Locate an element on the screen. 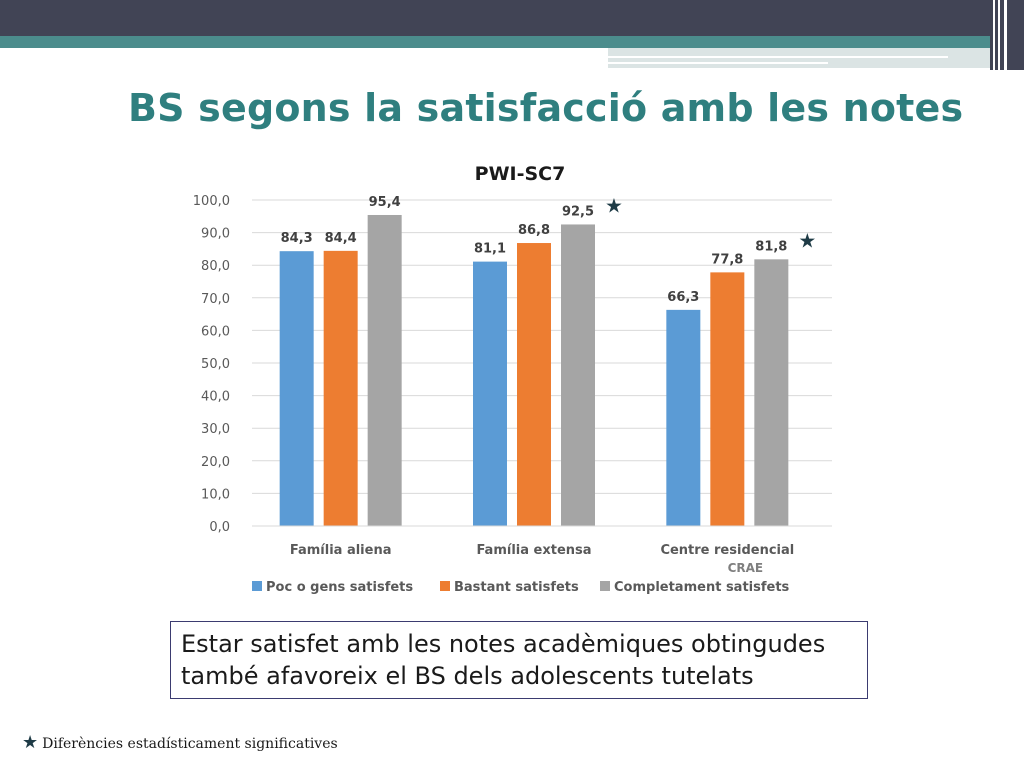 This screenshot has width=1024, height=768. x-category-label: Família aliena is located at coordinates (341, 550).